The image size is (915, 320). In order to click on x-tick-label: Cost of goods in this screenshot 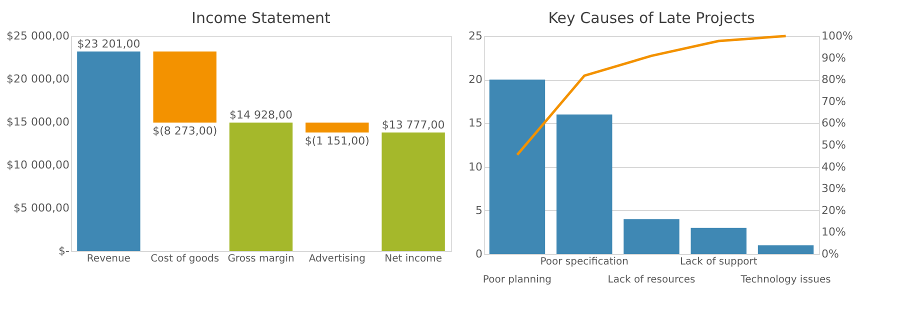, I will do `click(185, 259)`.